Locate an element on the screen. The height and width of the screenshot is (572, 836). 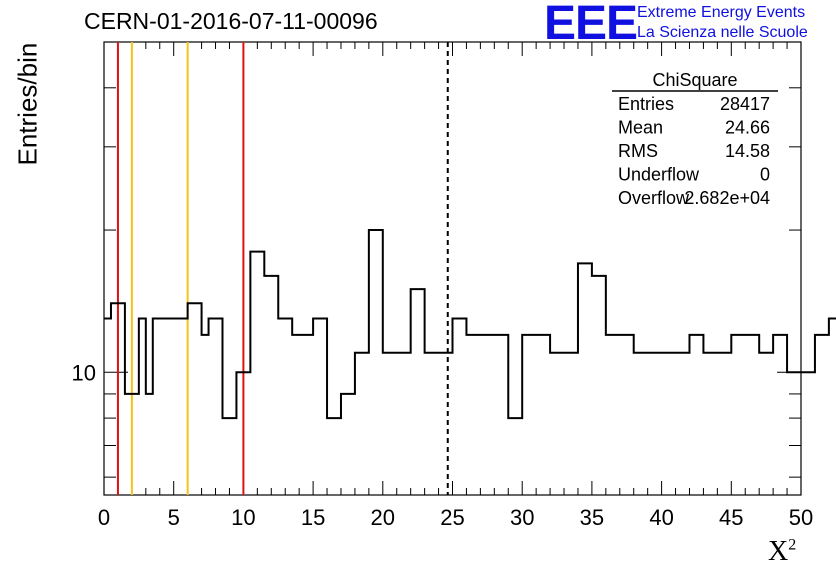
stats-box-bg is located at coordinates (695, 140).